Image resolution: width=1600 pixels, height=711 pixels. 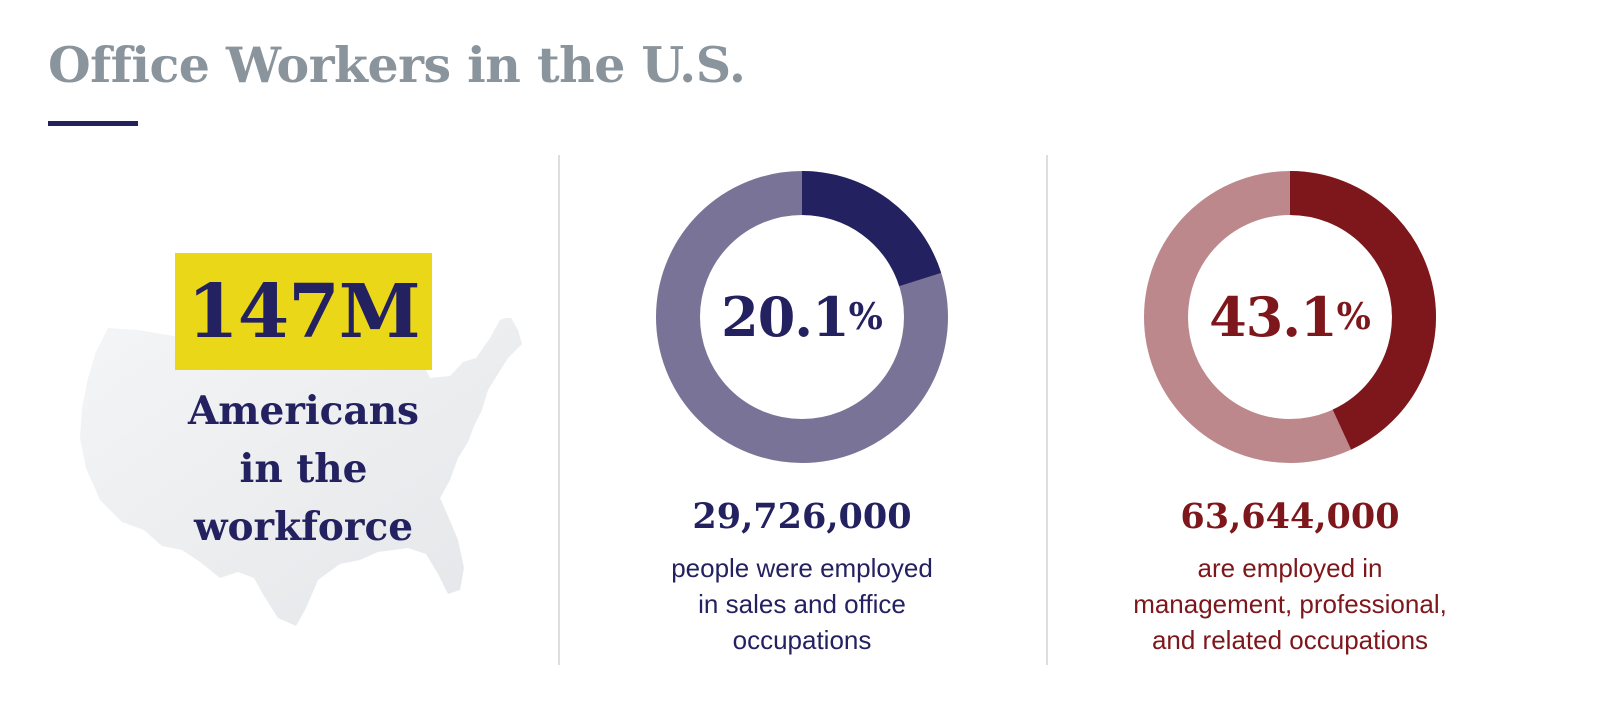 What do you see at coordinates (303, 527) in the screenshot?
I see `caption-line: workforce` at bounding box center [303, 527].